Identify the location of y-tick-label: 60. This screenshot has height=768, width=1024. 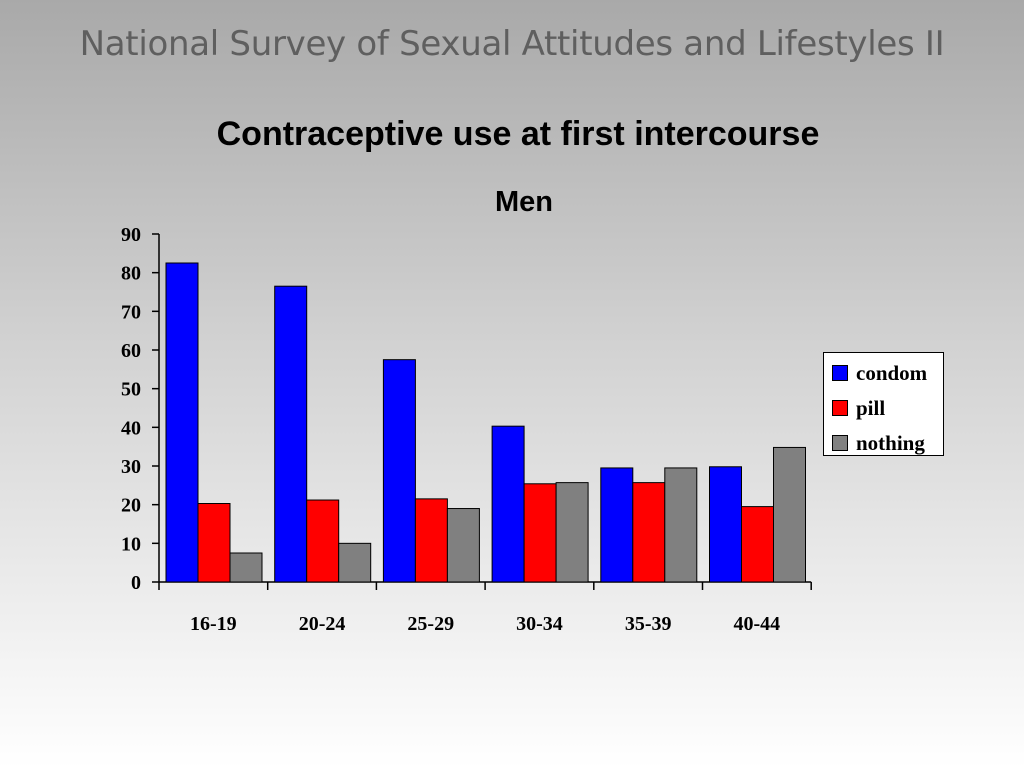
(131, 351).